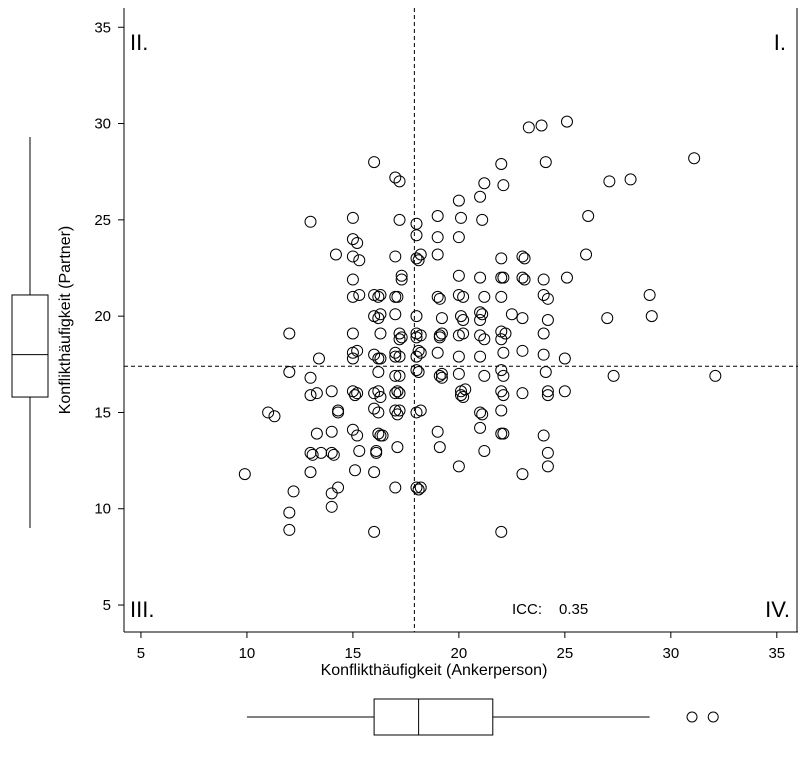 The height and width of the screenshot is (765, 798). What do you see at coordinates (109, 316) in the screenshot?
I see `y-axis-ticks: 5 10 15 20 25 30 35` at bounding box center [109, 316].